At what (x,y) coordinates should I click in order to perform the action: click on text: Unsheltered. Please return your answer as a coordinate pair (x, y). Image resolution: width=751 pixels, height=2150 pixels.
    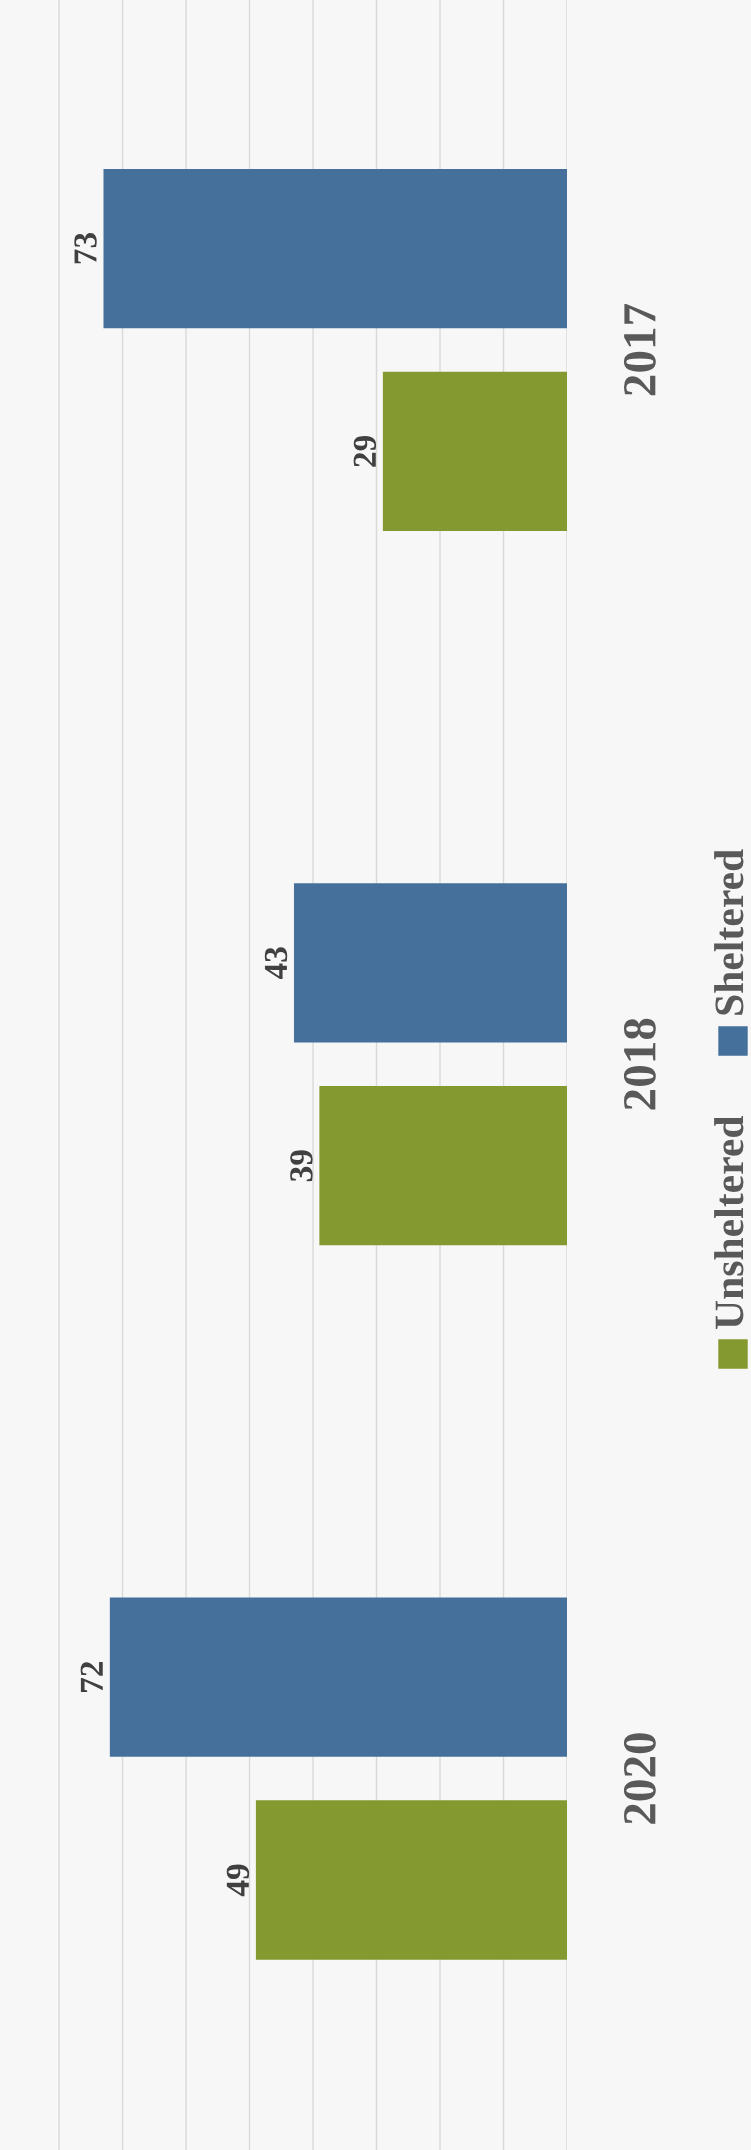
    Looking at the image, I should click on (729, 1222).